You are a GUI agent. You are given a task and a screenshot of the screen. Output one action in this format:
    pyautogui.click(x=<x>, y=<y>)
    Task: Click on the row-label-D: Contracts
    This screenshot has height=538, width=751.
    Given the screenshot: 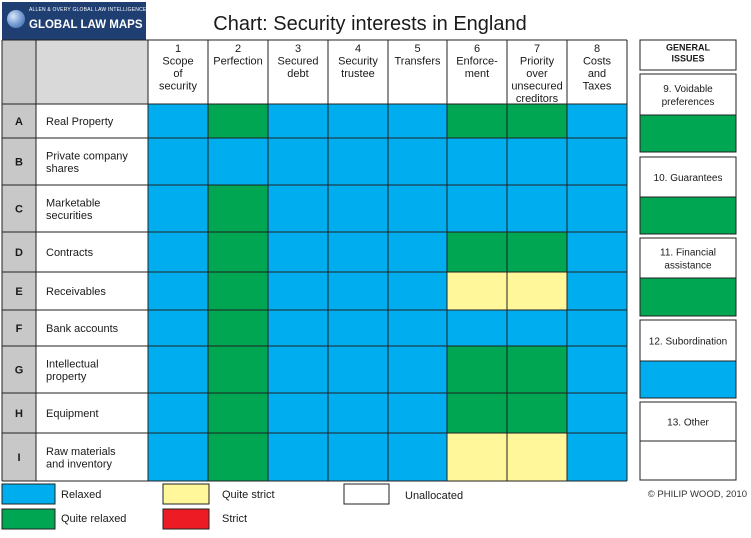 What is the action you would take?
    pyautogui.click(x=70, y=253)
    